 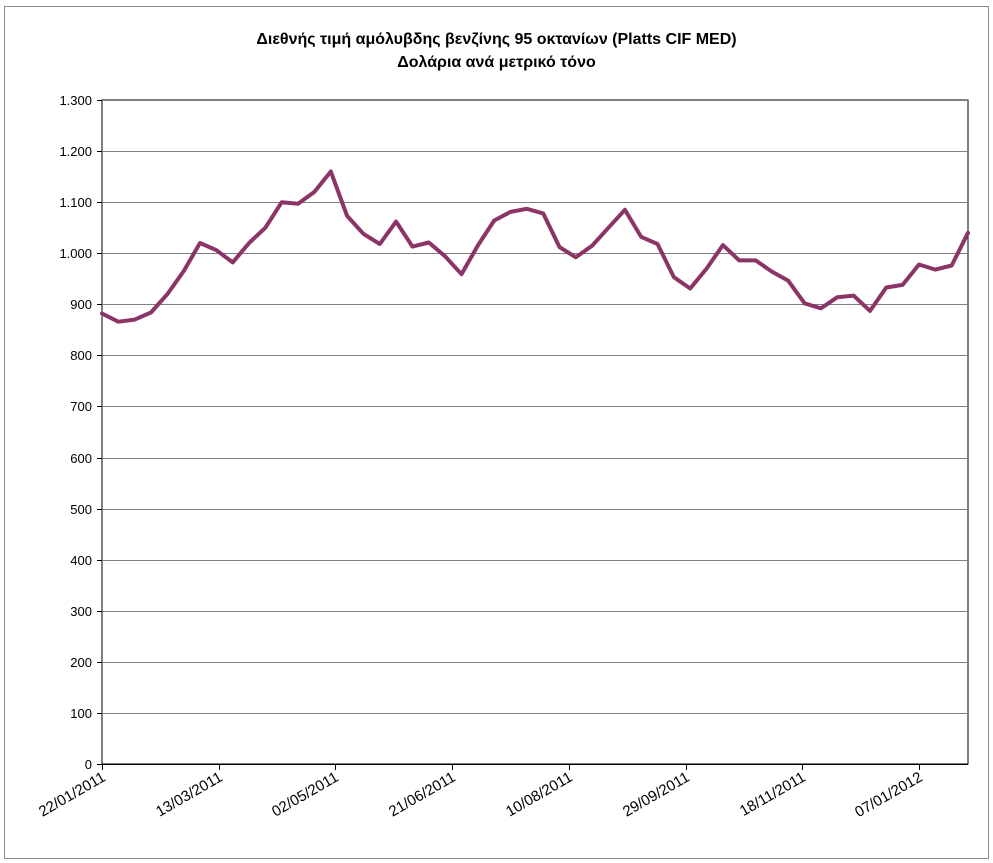 What do you see at coordinates (75, 151) in the screenshot?
I see `y-tick-label: 1.200` at bounding box center [75, 151].